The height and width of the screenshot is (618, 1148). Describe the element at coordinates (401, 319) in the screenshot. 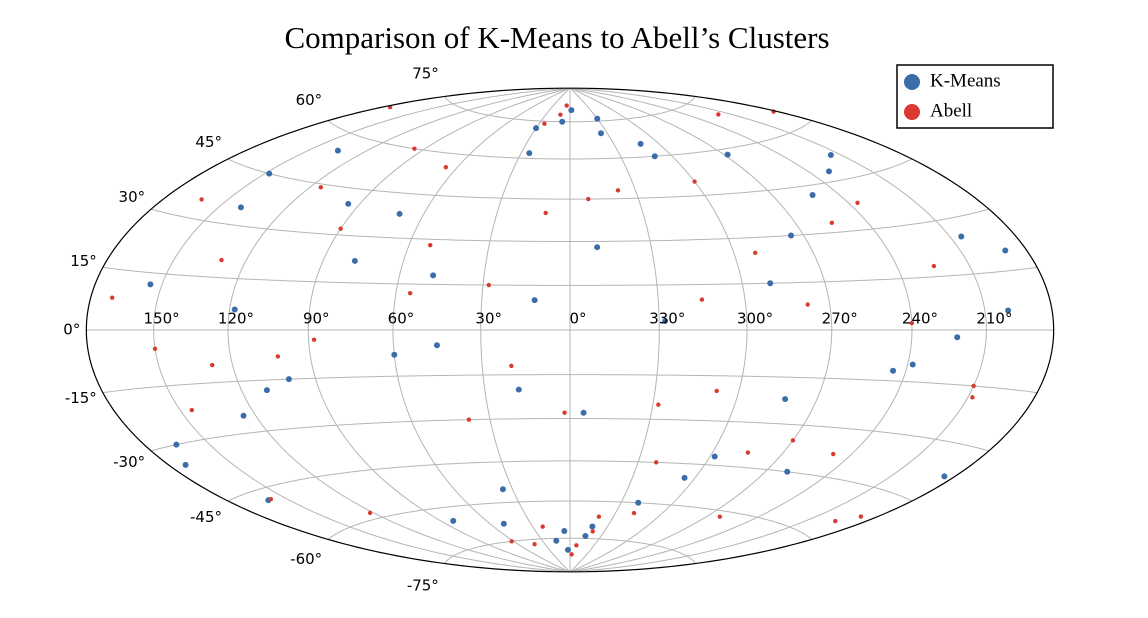

I see `x-tick-label: 60°` at that location.